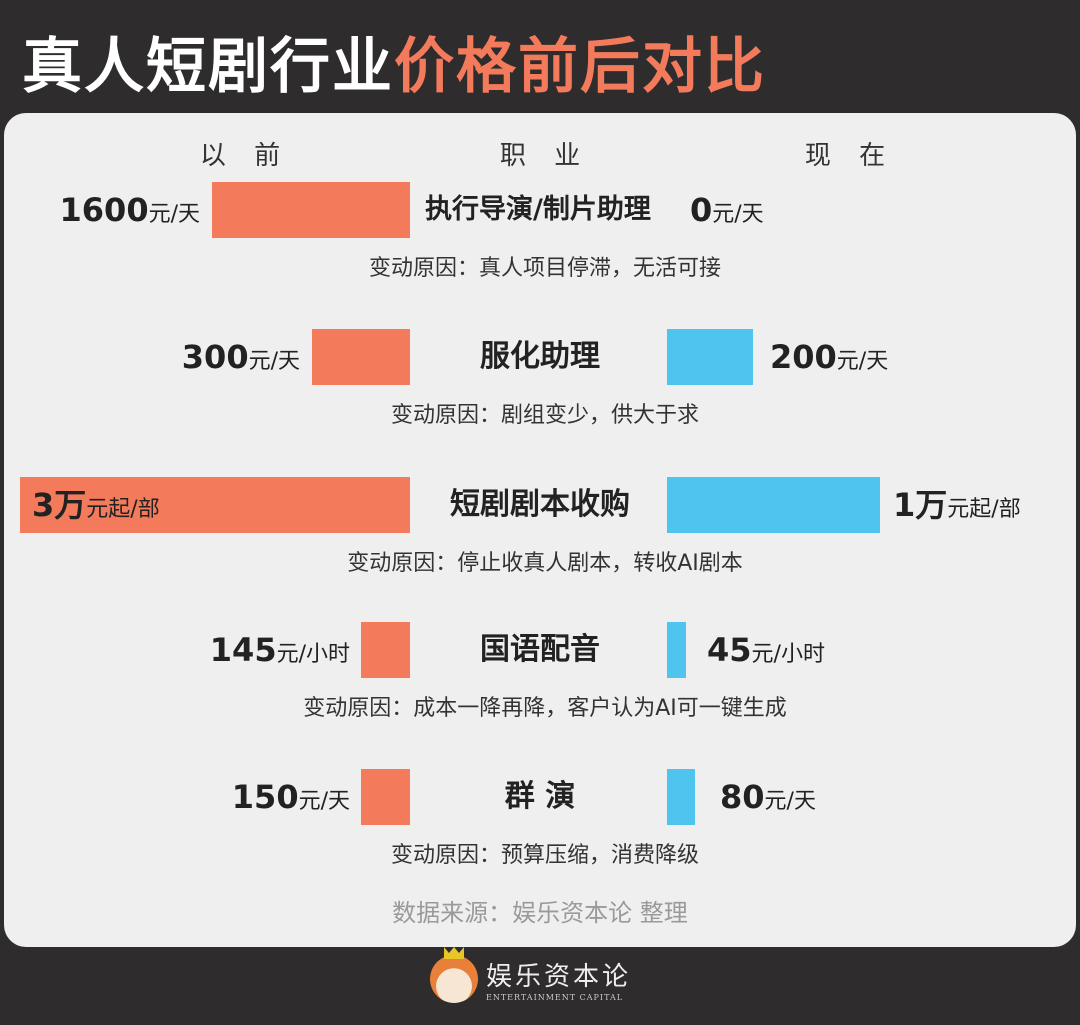  I want to click on value-after: 1万元起/部, so click(957, 507).